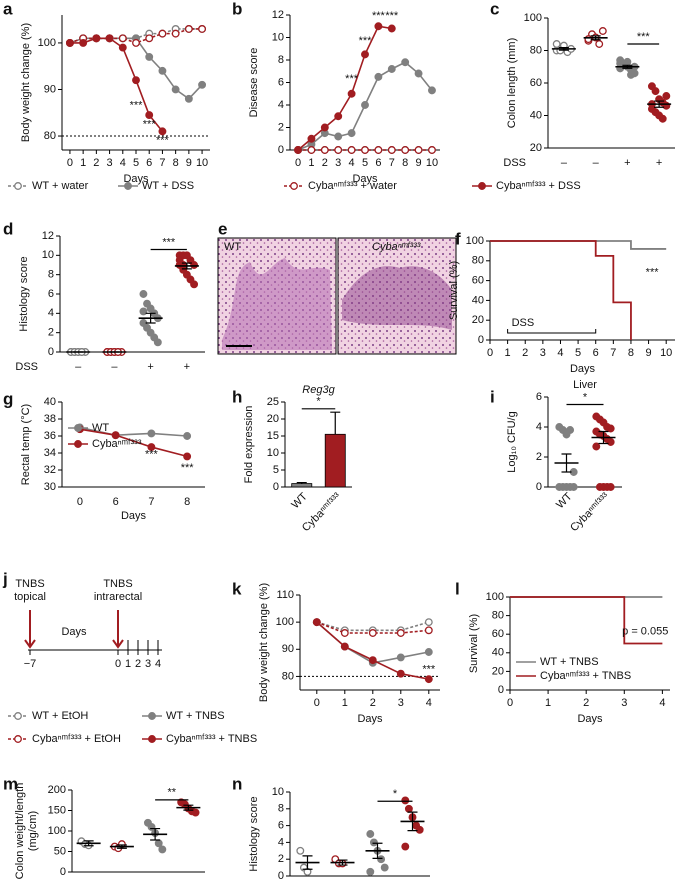 The height and width of the screenshot is (888, 685). Describe the element at coordinates (538, 186) in the screenshot. I see `legend-label: Cybaⁿᵐᶠ³³³ + DSS` at that location.